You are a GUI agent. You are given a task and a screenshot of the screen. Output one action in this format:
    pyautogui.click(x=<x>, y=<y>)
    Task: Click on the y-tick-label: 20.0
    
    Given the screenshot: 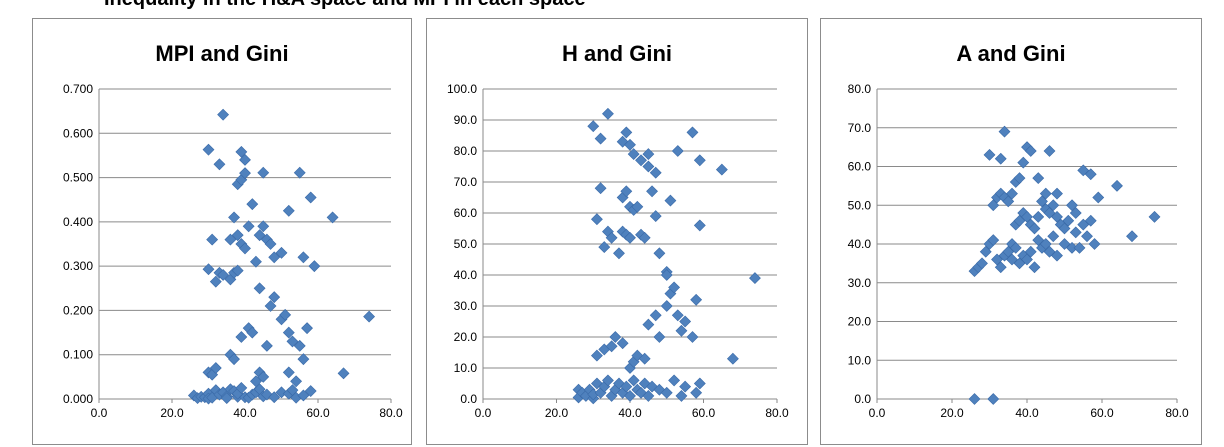 What is the action you would take?
    pyautogui.click(x=466, y=337)
    